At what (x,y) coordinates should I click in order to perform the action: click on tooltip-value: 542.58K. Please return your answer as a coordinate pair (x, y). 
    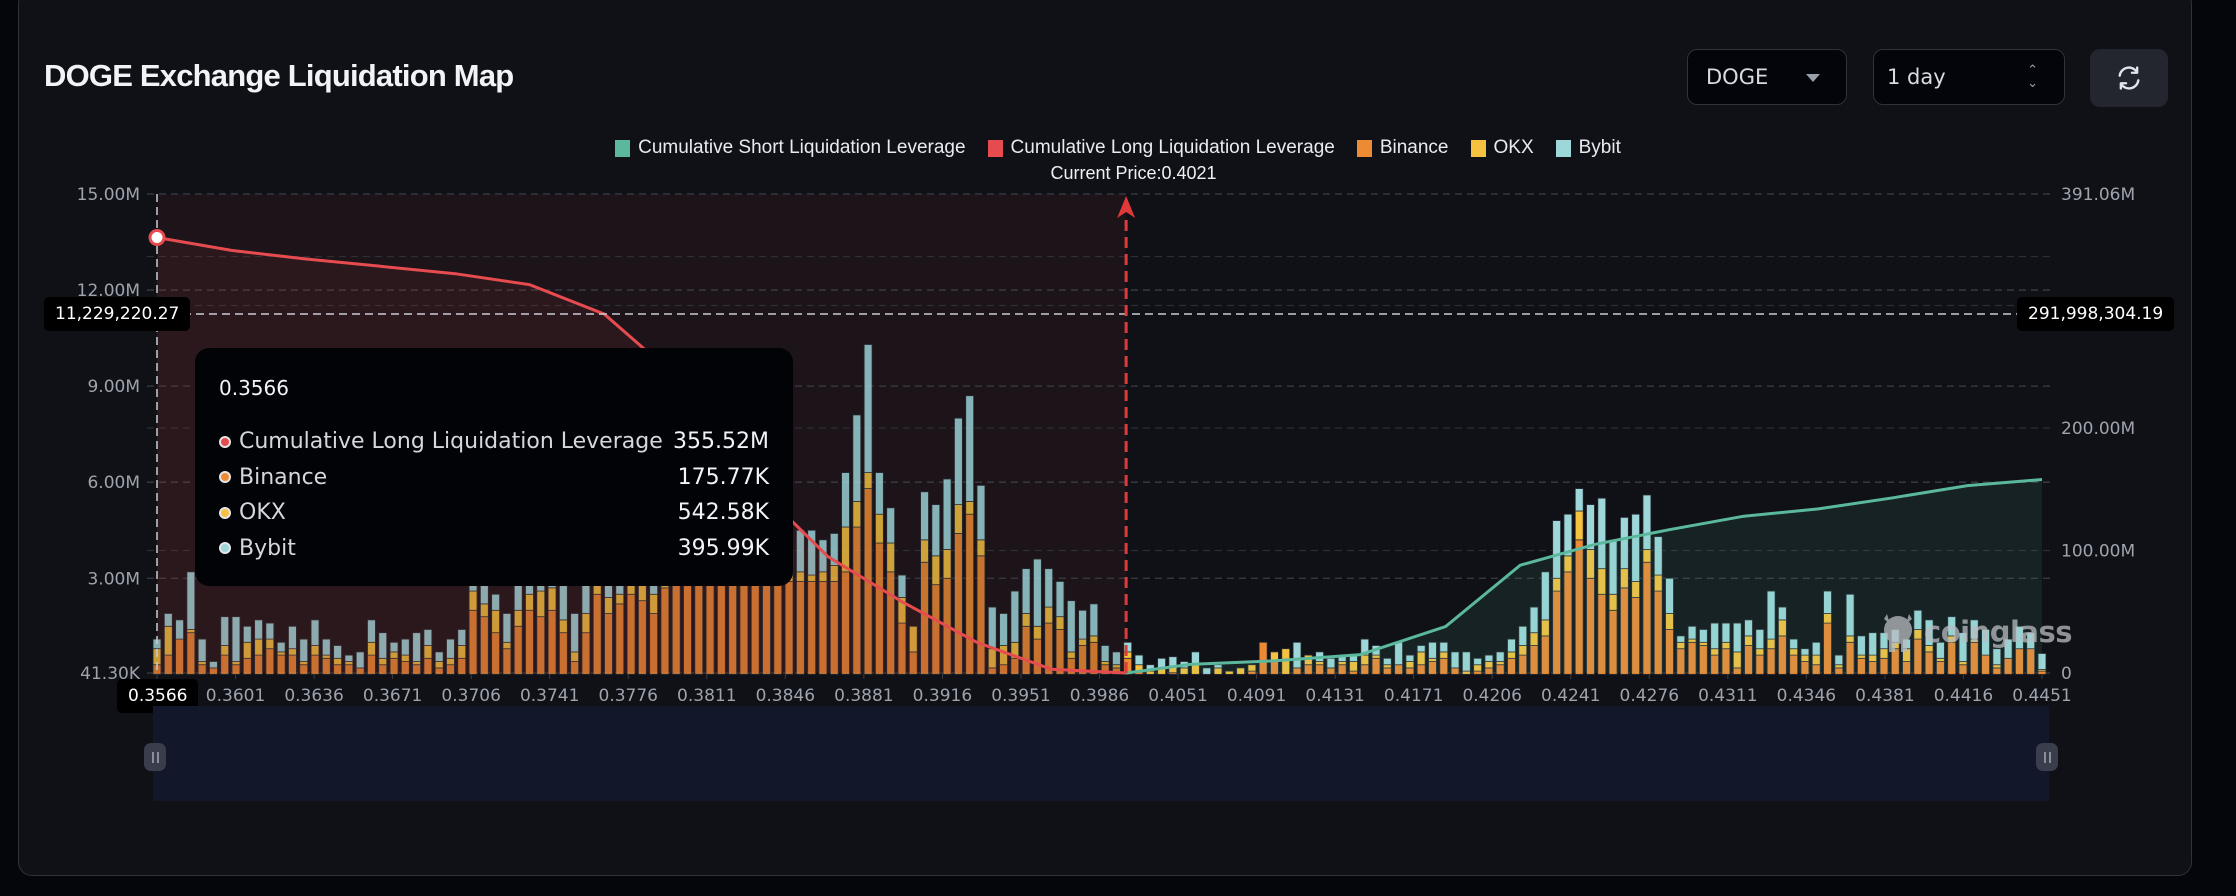
    Looking at the image, I should click on (723, 513).